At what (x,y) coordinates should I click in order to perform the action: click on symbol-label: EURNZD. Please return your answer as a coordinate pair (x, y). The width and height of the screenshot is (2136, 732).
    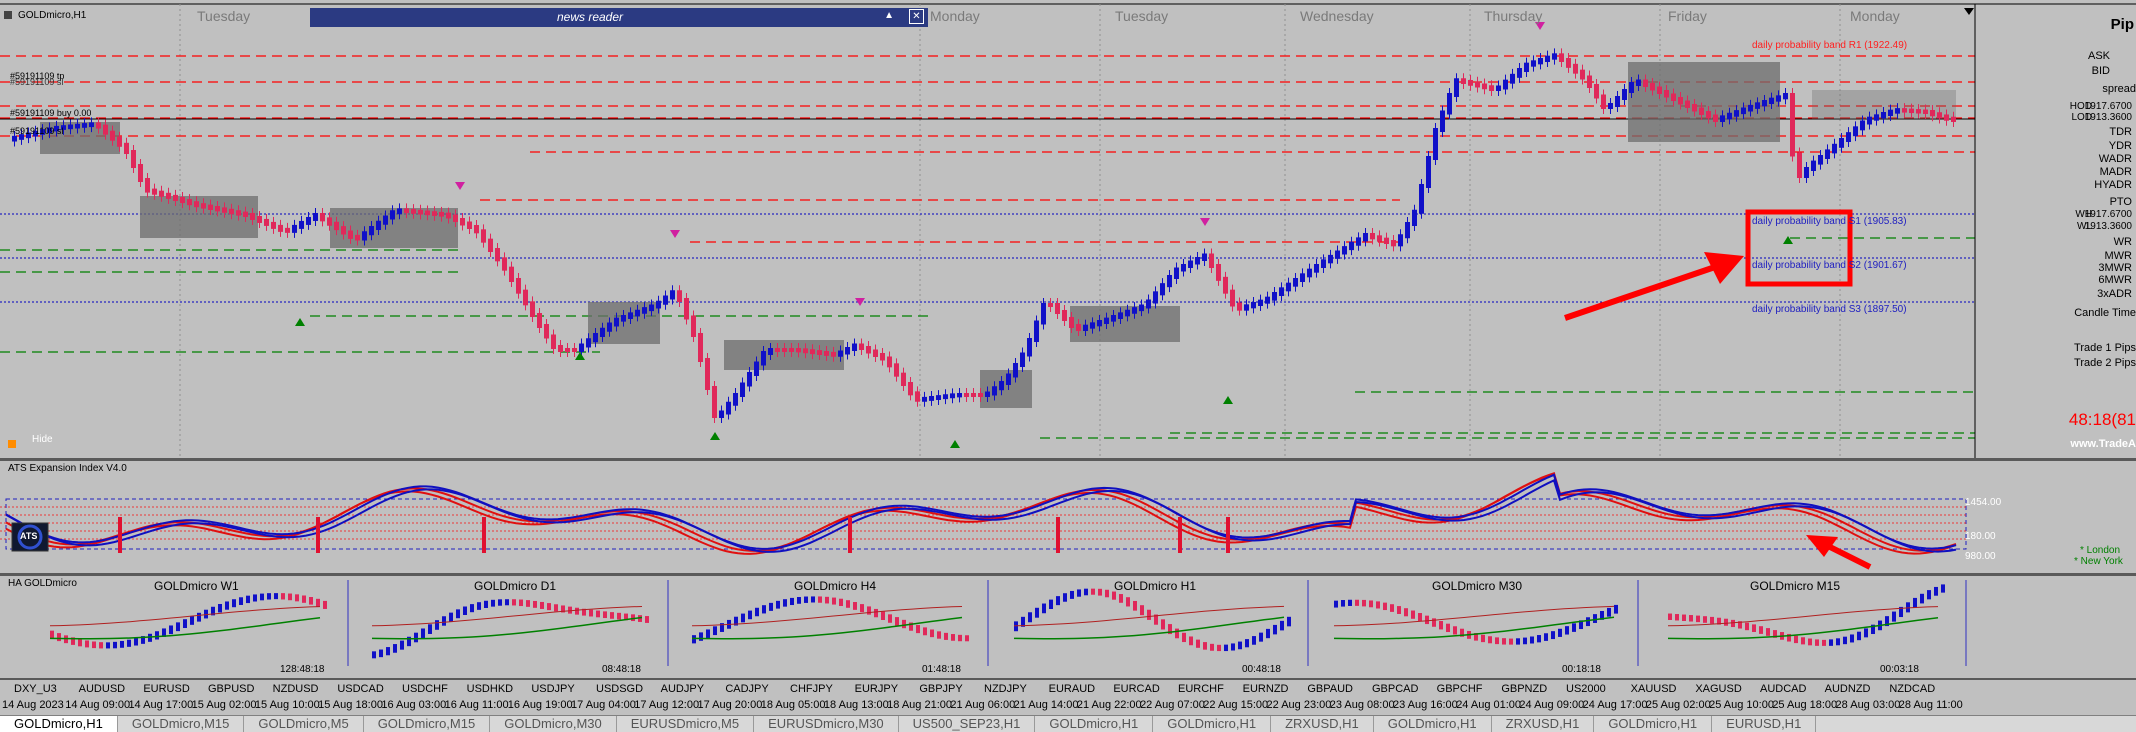
    Looking at the image, I should click on (1265, 689).